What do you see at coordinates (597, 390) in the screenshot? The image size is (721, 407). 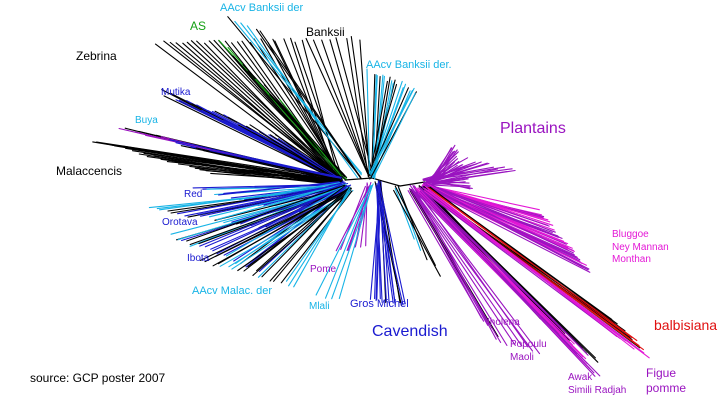 I see `label-simili-radjah: Simili Radjah` at bounding box center [597, 390].